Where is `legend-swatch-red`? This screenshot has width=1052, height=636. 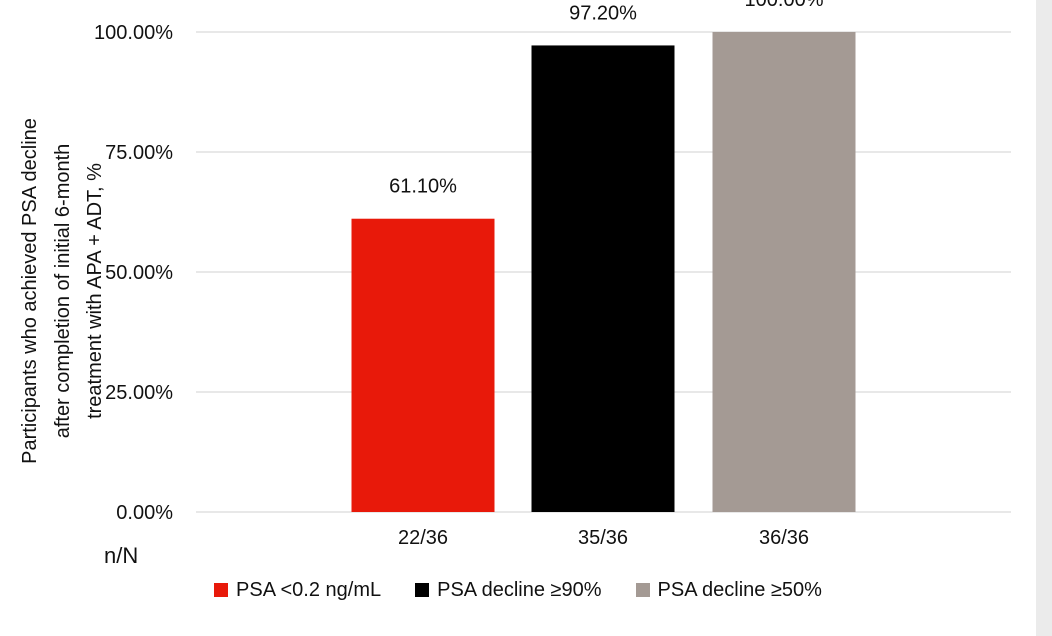
legend-swatch-red is located at coordinates (221, 590).